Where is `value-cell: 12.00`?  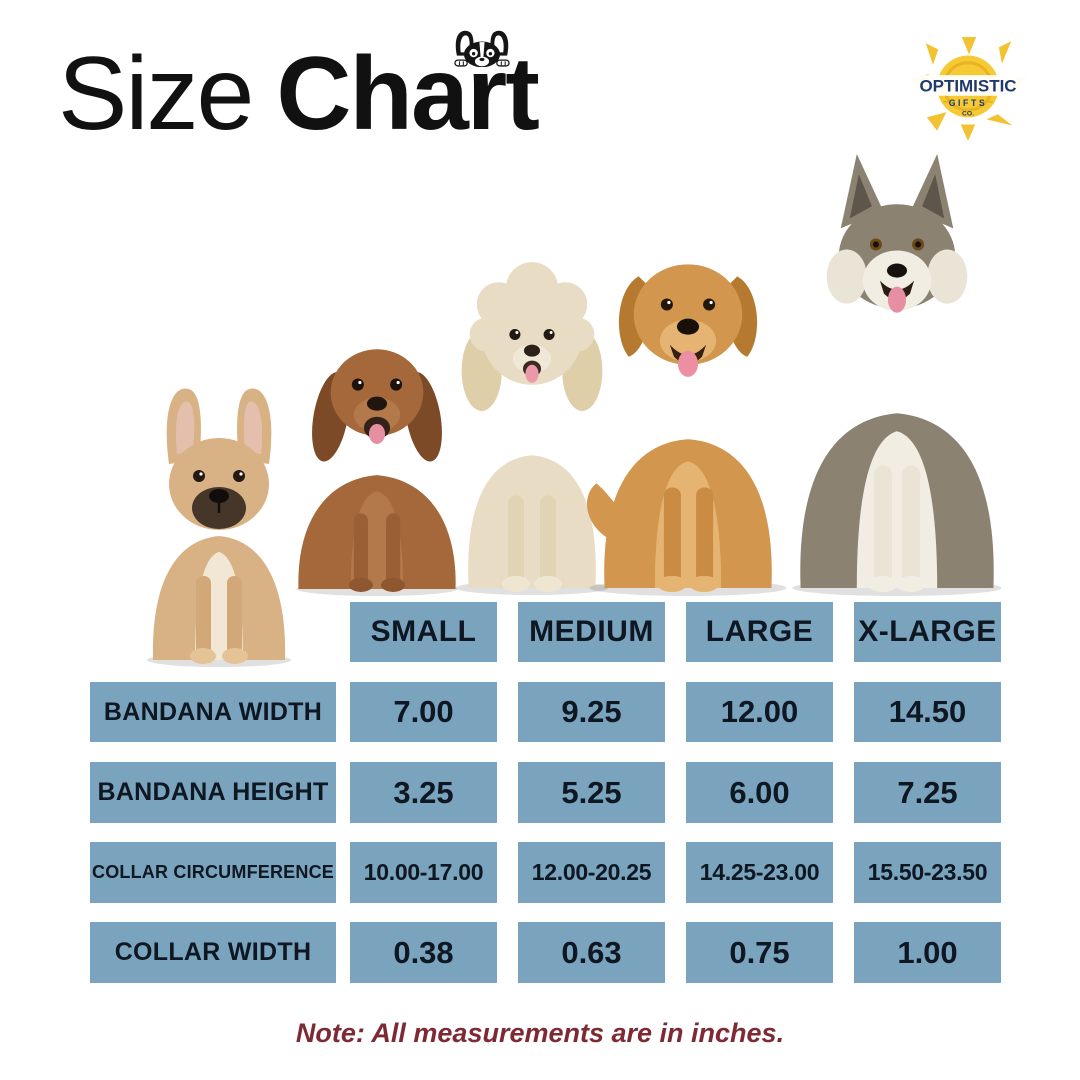 value-cell: 12.00 is located at coordinates (759, 712).